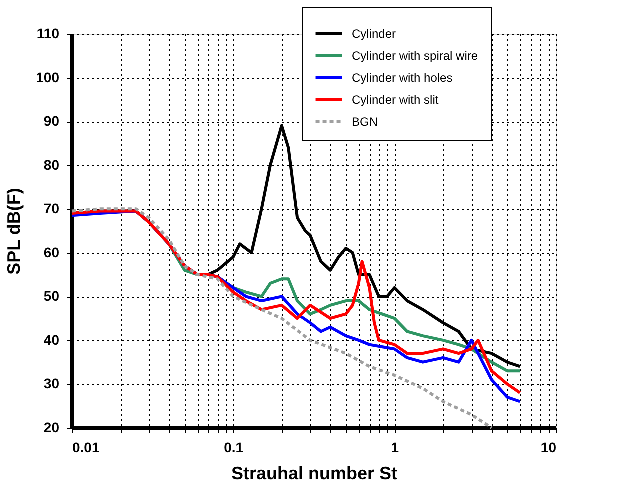 Image resolution: width=617 pixels, height=488 pixels. I want to click on y-tick-label: 110, so click(48, 34).